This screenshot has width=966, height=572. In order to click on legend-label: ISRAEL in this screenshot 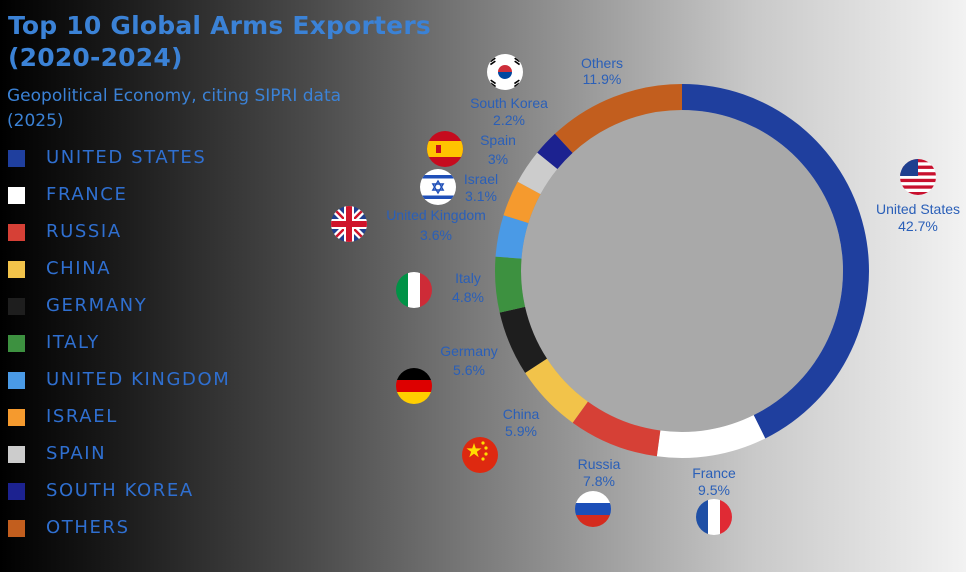, I will do `click(82, 416)`.